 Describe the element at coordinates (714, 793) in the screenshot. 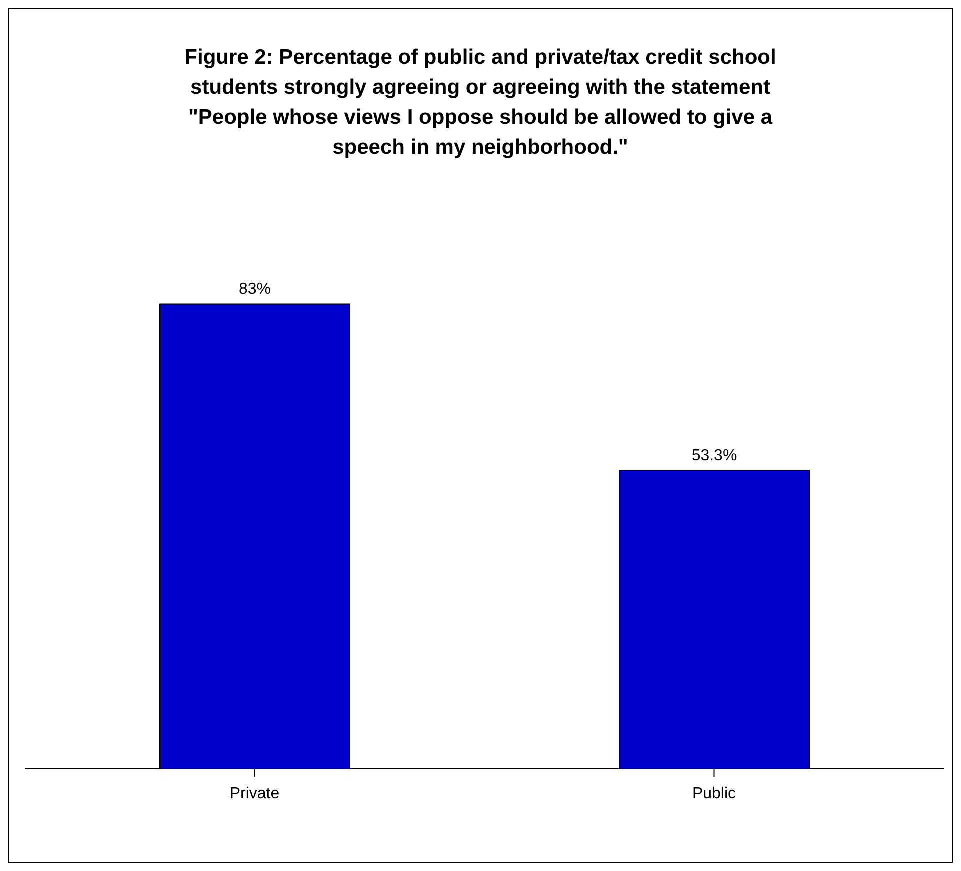

I see `x-tick-label: Public` at that location.